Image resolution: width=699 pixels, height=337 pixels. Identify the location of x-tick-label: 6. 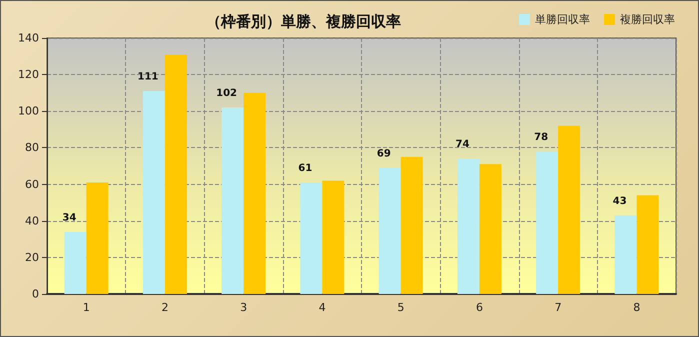
(479, 307).